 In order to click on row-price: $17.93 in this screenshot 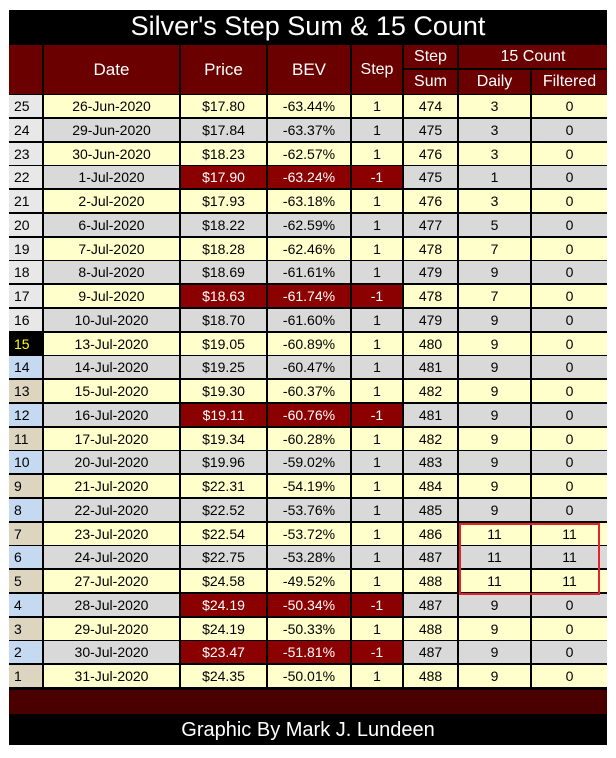, I will do `click(223, 201)`.